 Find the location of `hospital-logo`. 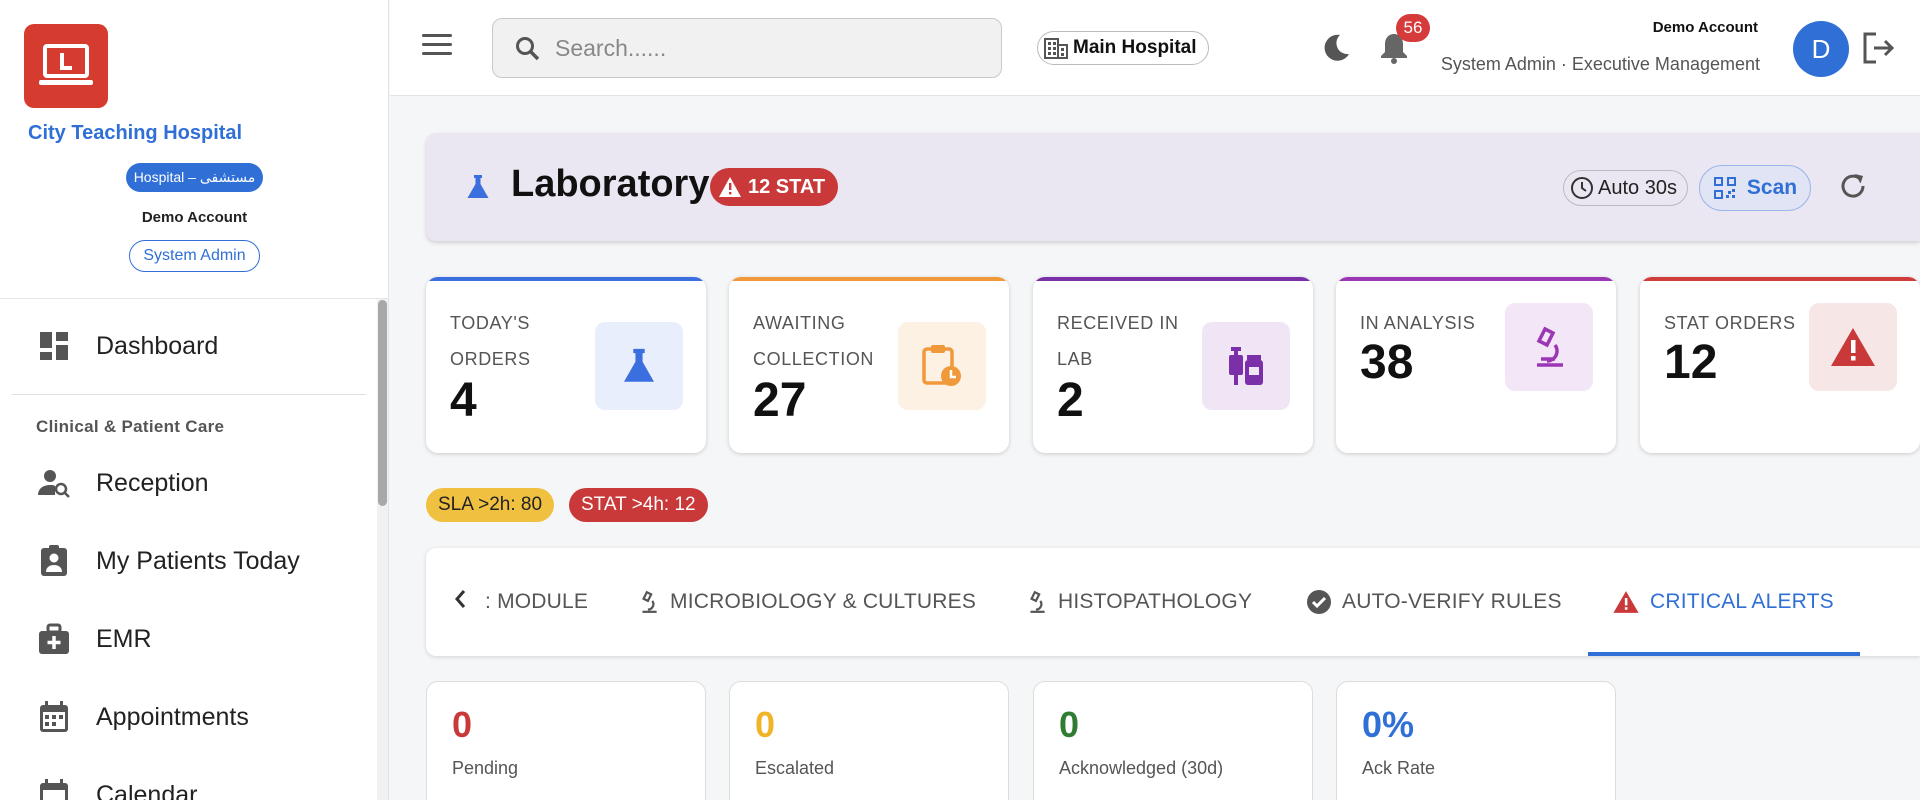

hospital-logo is located at coordinates (66, 66).